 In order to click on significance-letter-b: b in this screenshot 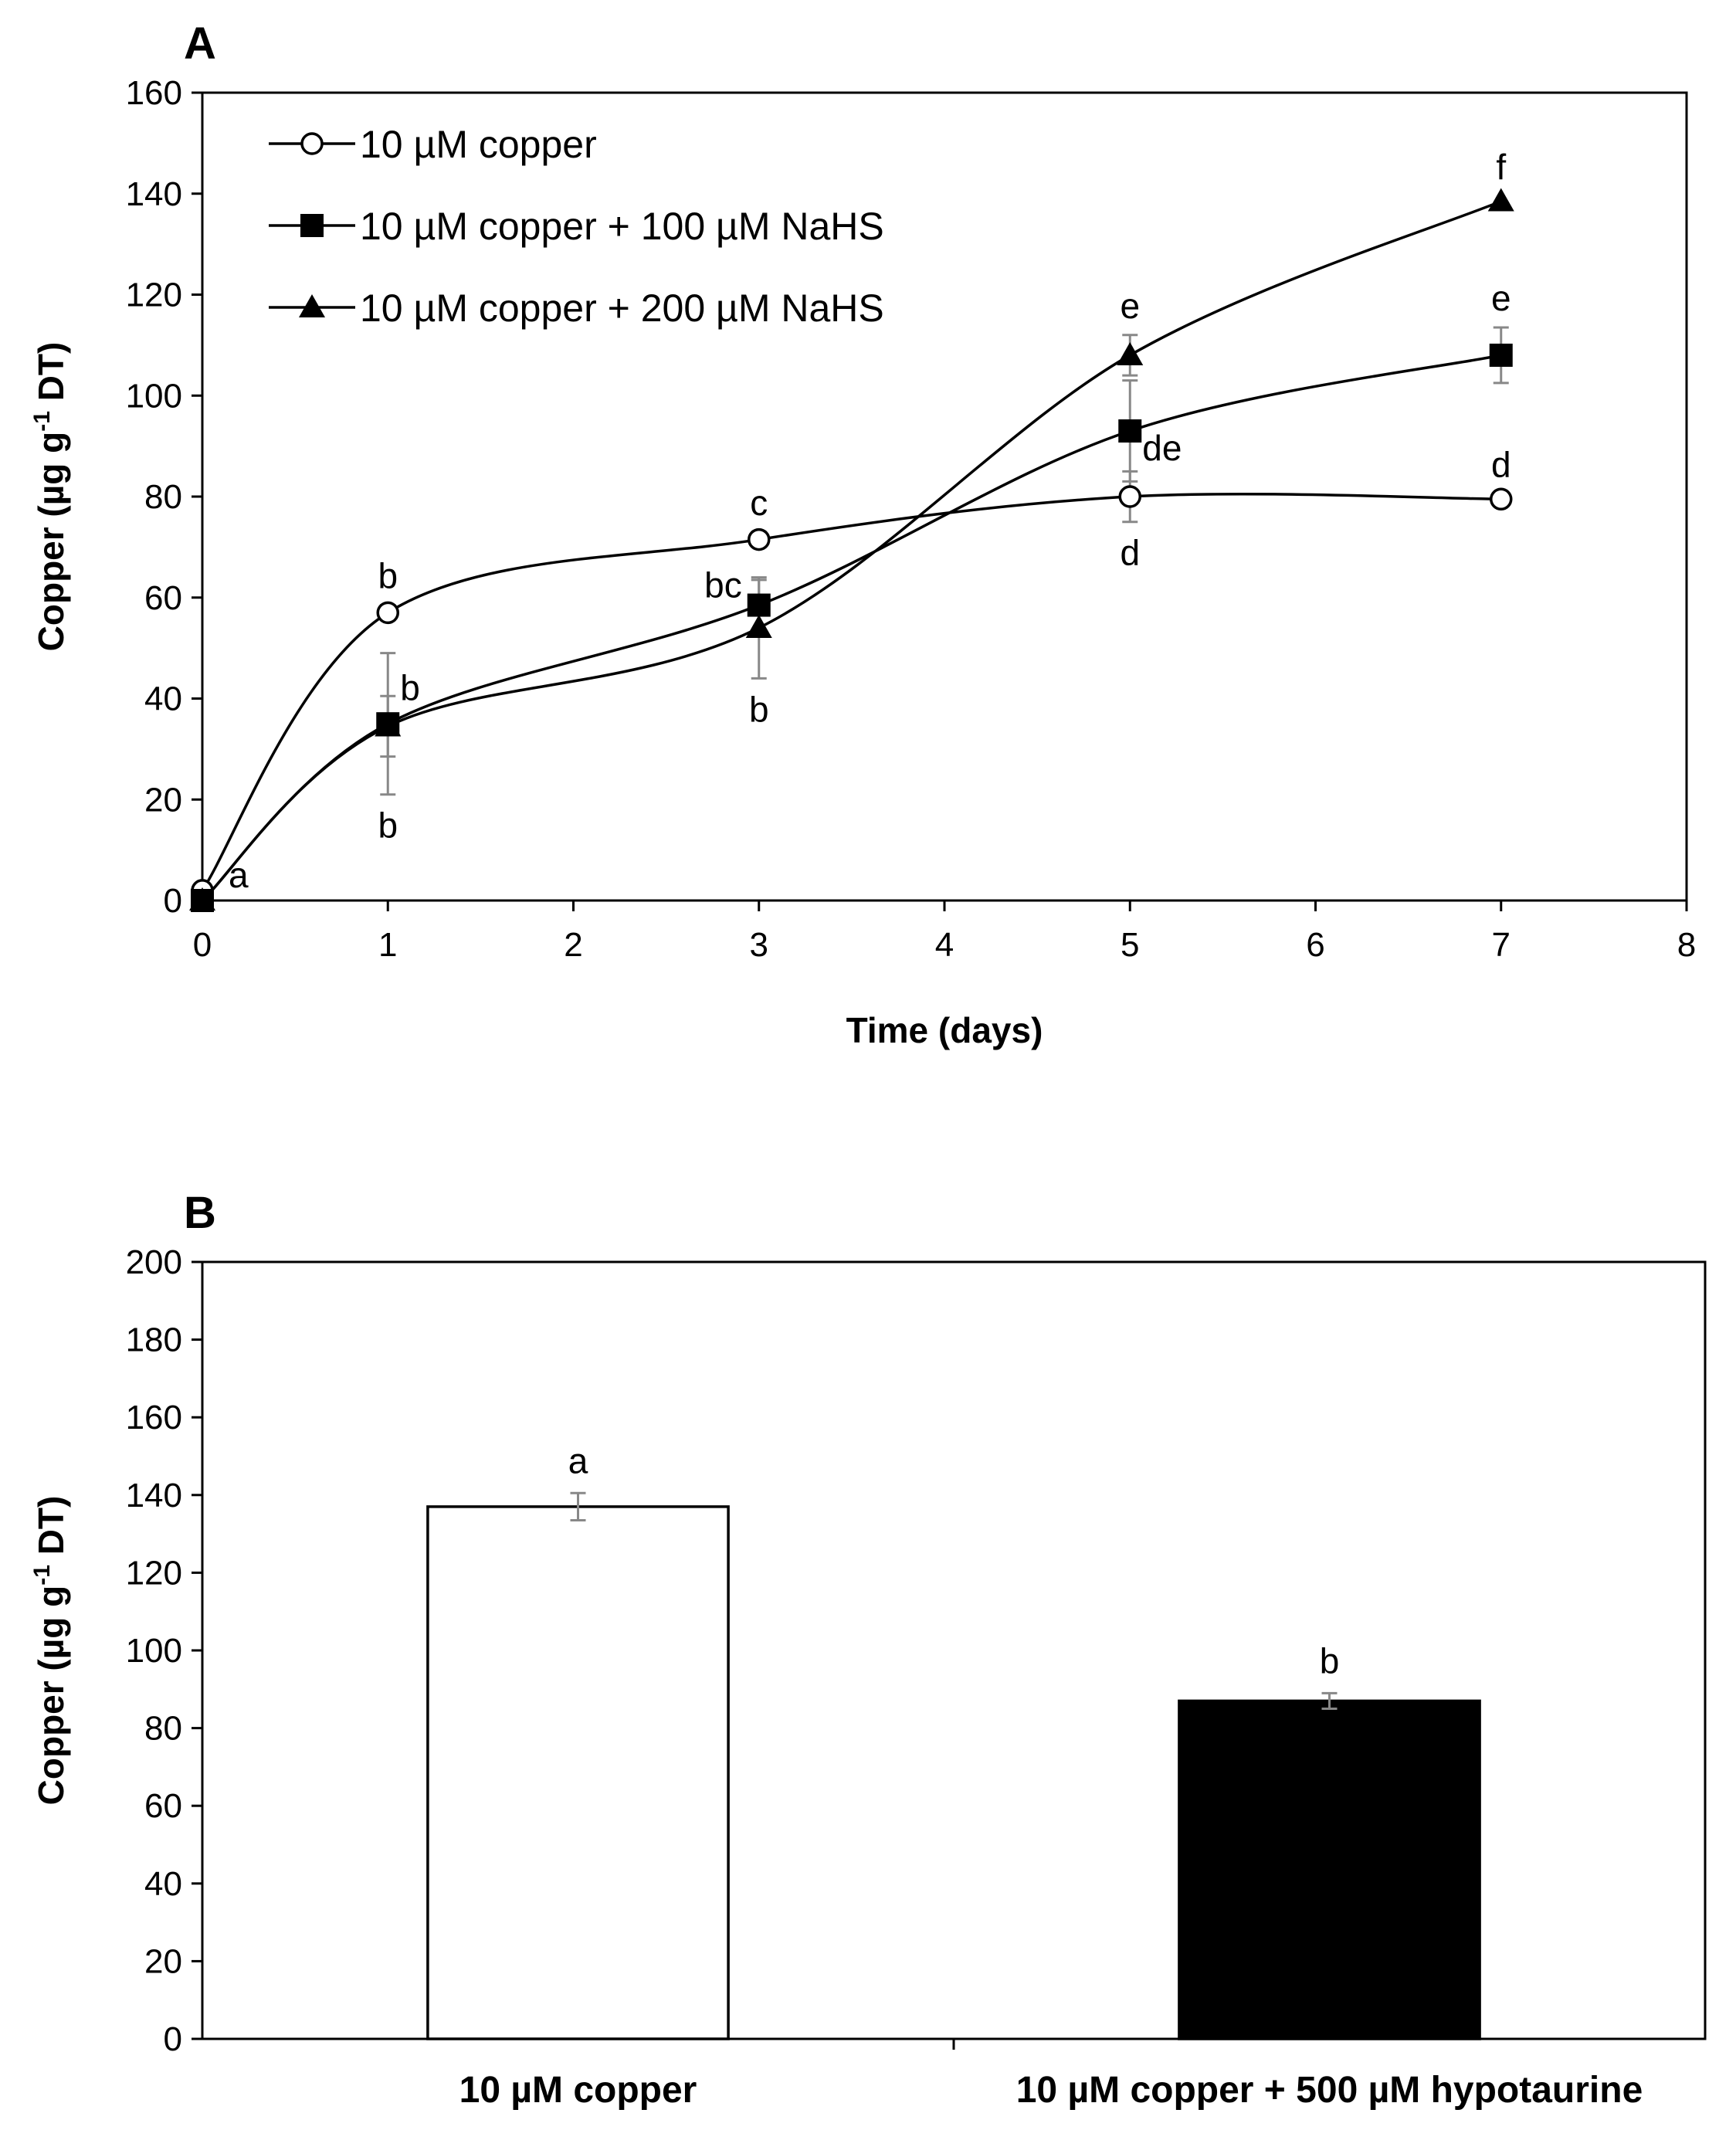, I will do `click(1330, 1660)`.